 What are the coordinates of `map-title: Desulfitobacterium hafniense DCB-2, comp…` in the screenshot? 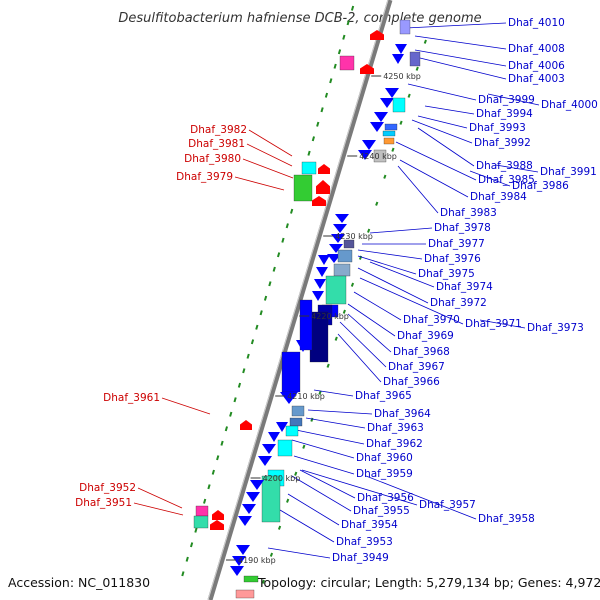 It's located at (299, 18).